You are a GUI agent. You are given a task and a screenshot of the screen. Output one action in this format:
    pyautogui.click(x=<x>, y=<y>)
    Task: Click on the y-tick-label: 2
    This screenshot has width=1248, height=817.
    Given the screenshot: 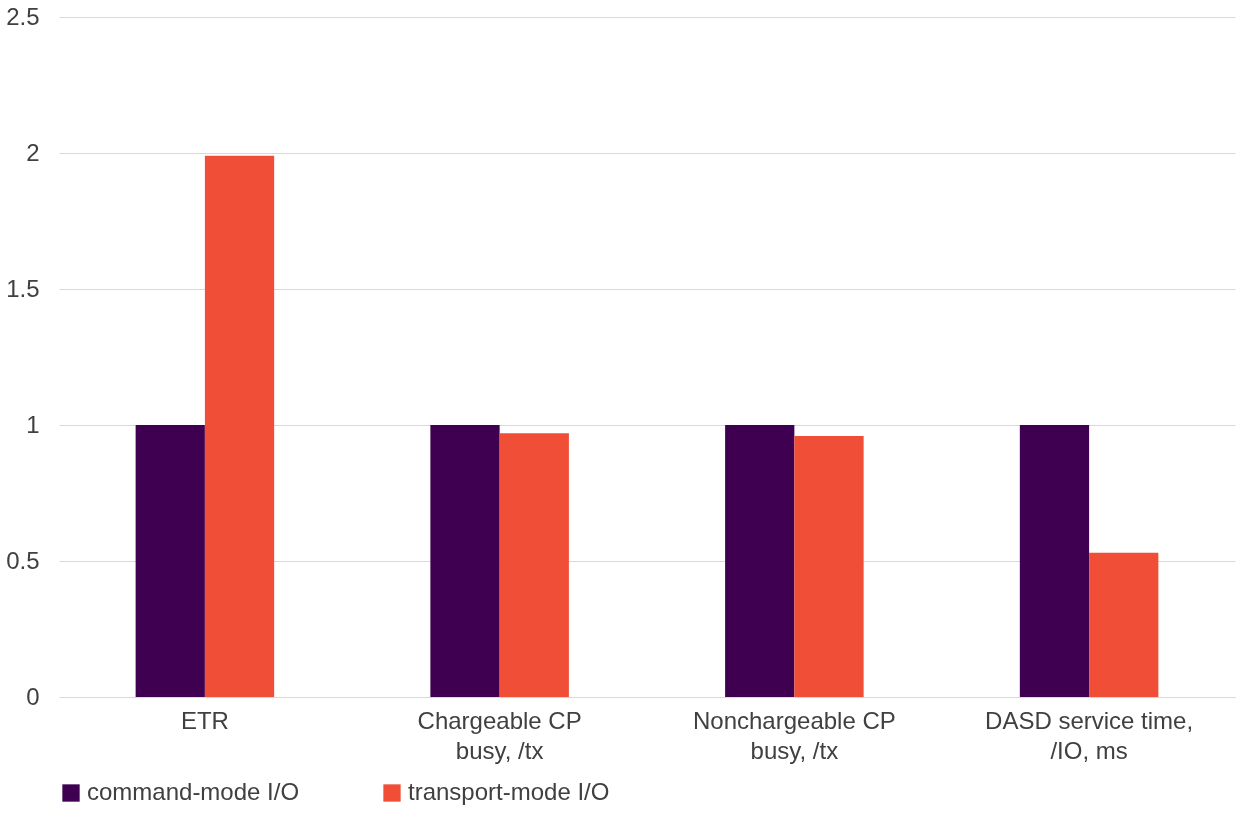 What is the action you would take?
    pyautogui.click(x=33, y=152)
    